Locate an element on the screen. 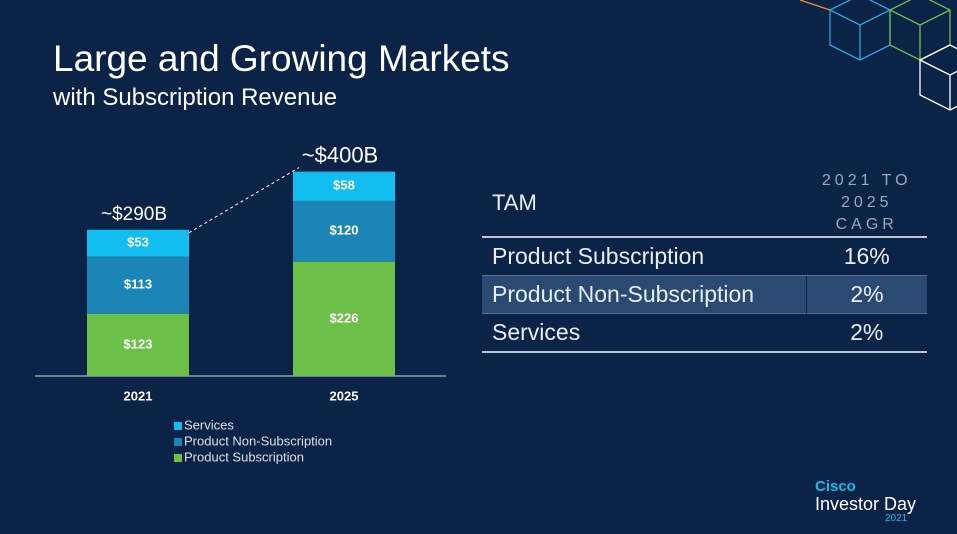 Image resolution: width=957 pixels, height=534 pixels. value-label: $226 is located at coordinates (344, 317).